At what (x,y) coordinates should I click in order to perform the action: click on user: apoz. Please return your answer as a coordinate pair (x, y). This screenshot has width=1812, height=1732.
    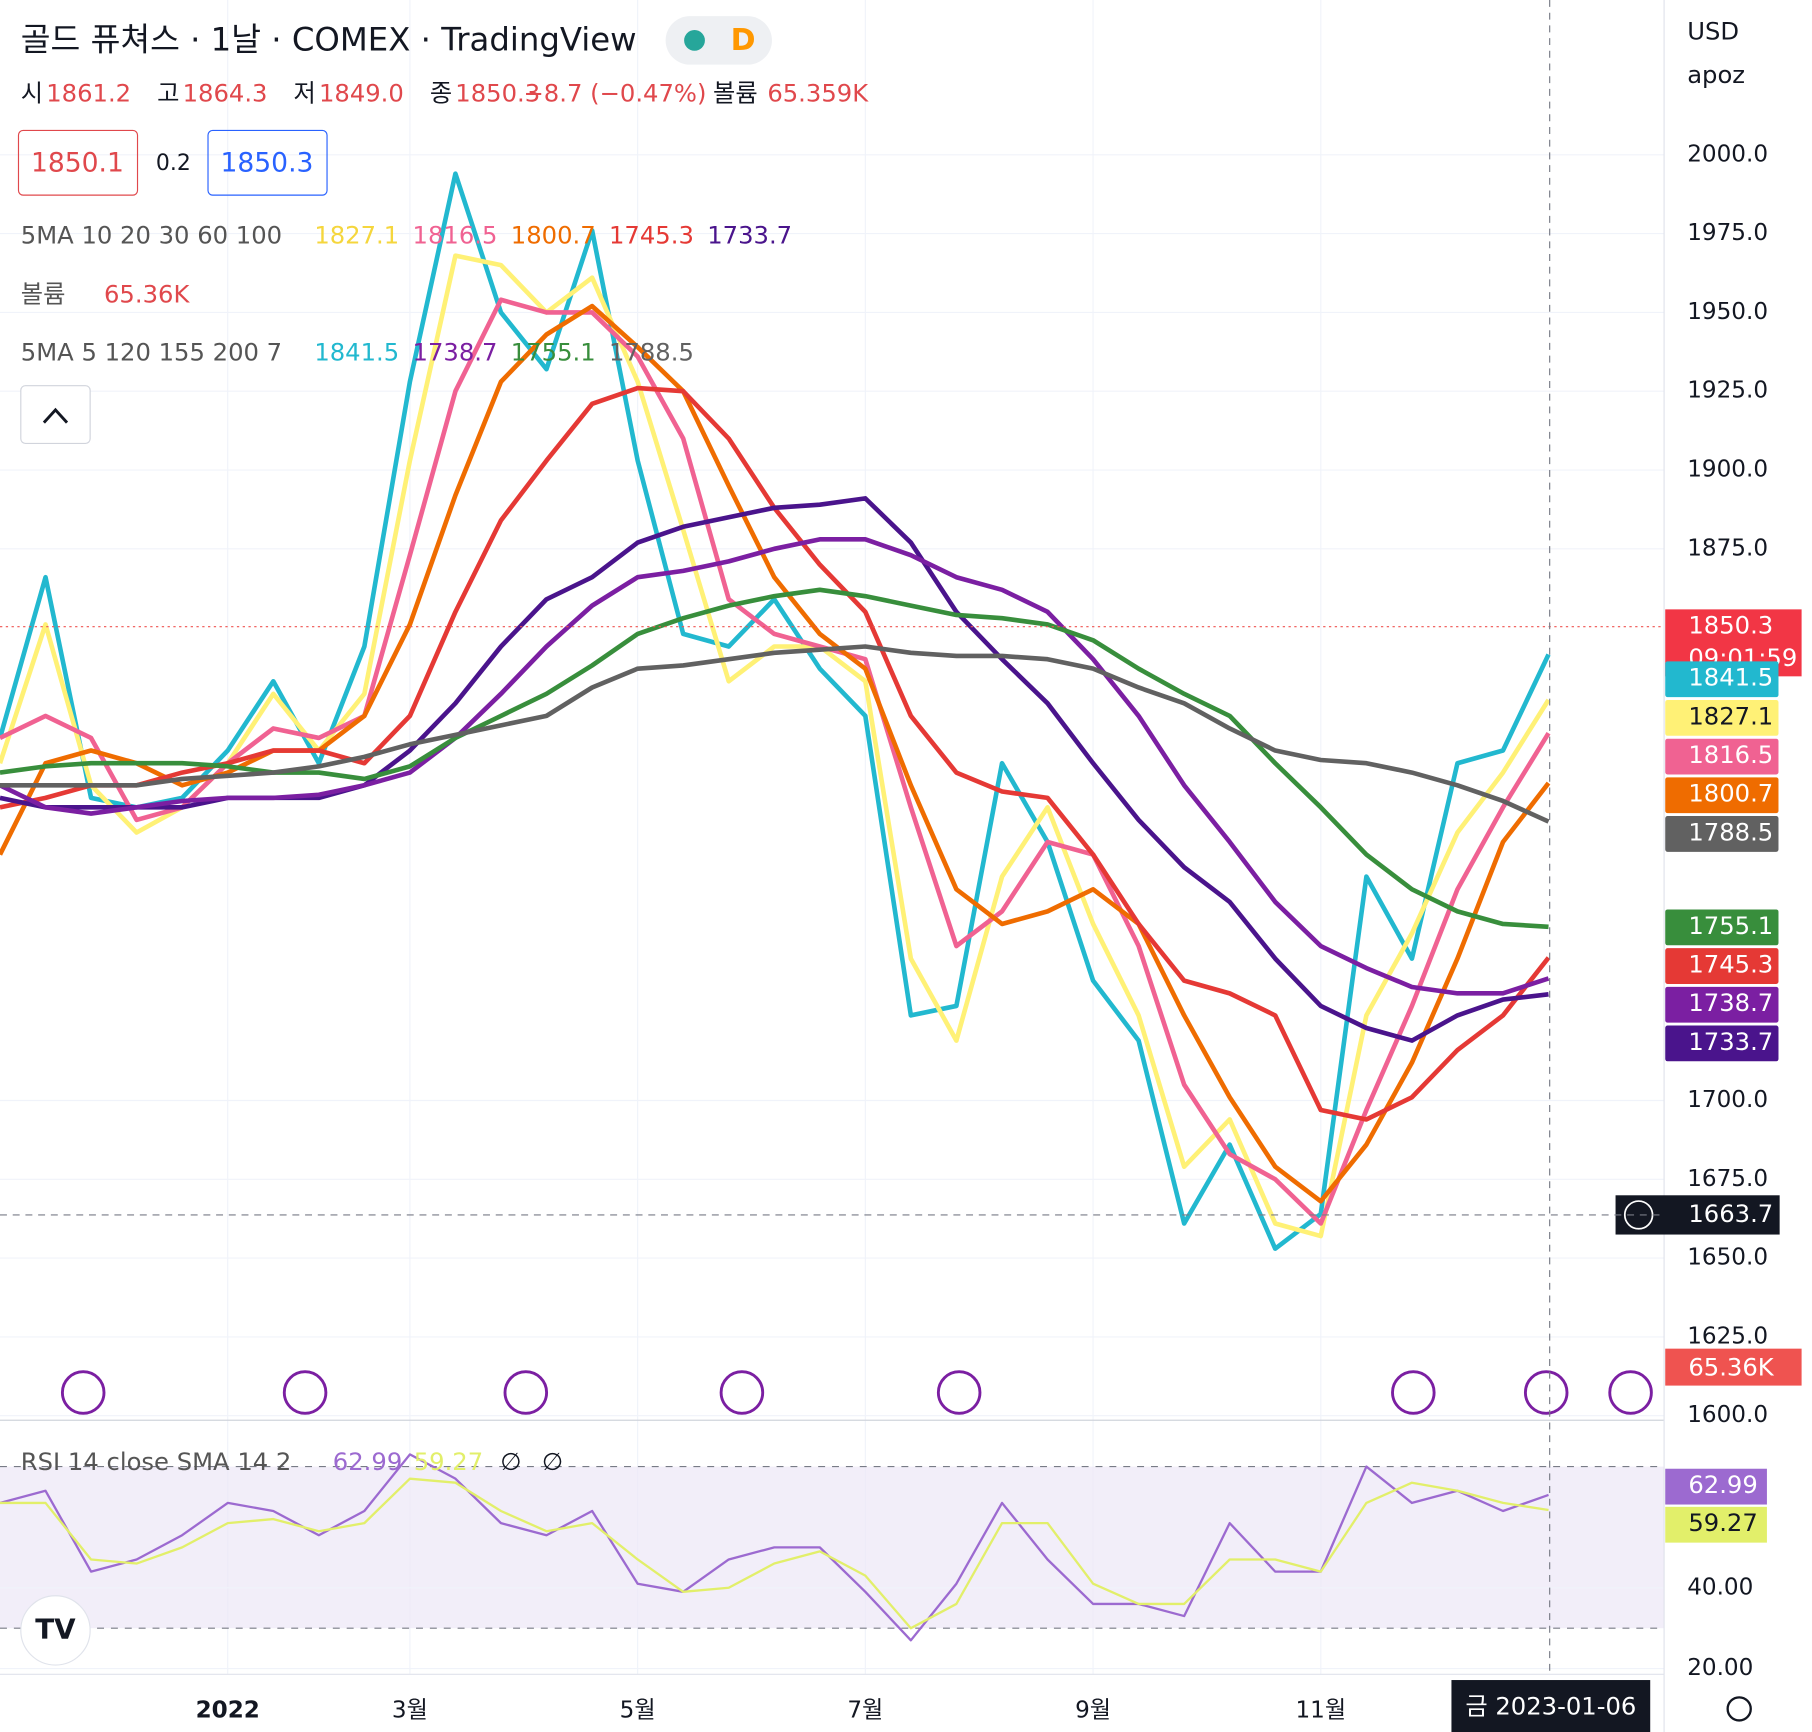
    Looking at the image, I should click on (1716, 74).